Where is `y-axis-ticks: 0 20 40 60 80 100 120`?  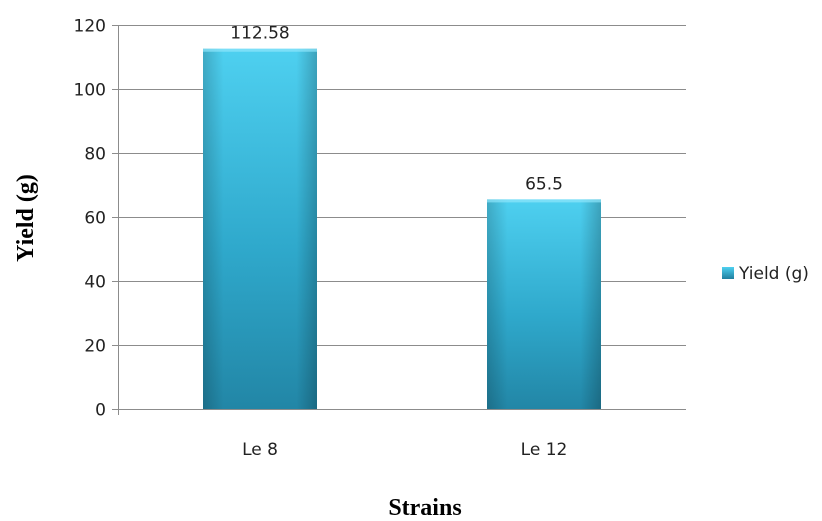
y-axis-ticks: 0 20 40 60 80 100 120 is located at coordinates (90, 219).